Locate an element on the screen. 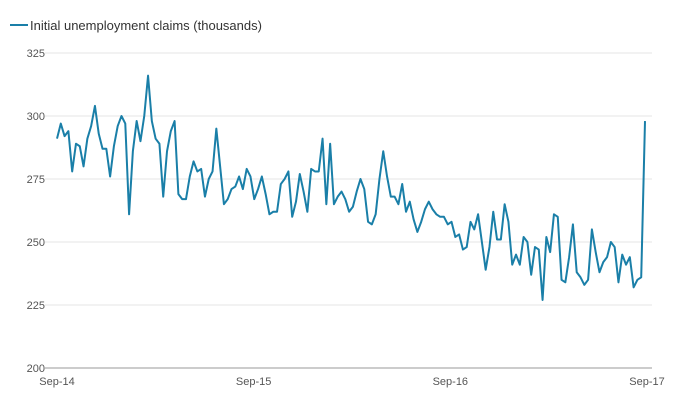 This screenshot has height=409, width=680. y-tick-label: 300 is located at coordinates (36, 117).